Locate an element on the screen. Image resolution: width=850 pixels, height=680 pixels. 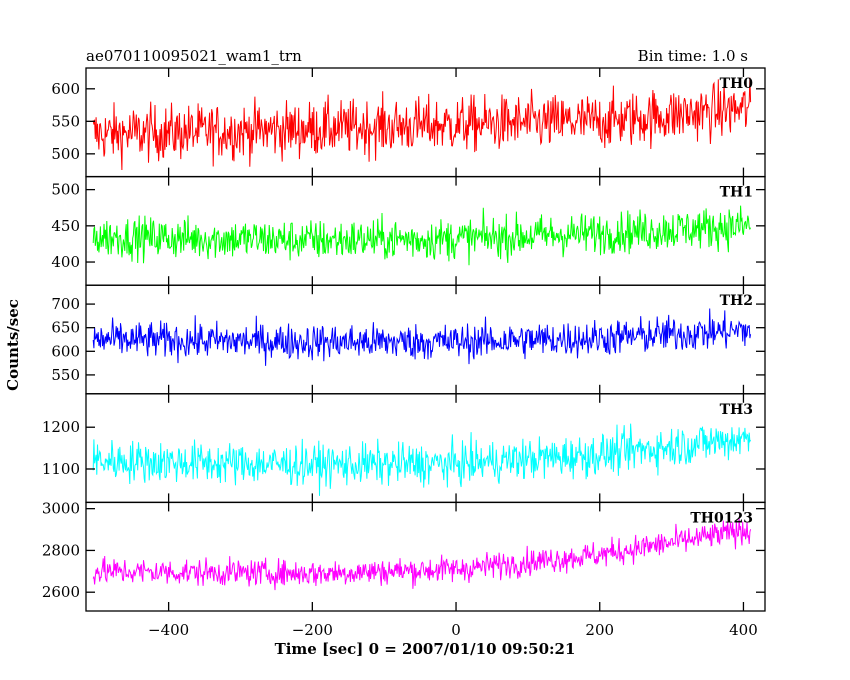
series-line-th0 is located at coordinates (422, 124).